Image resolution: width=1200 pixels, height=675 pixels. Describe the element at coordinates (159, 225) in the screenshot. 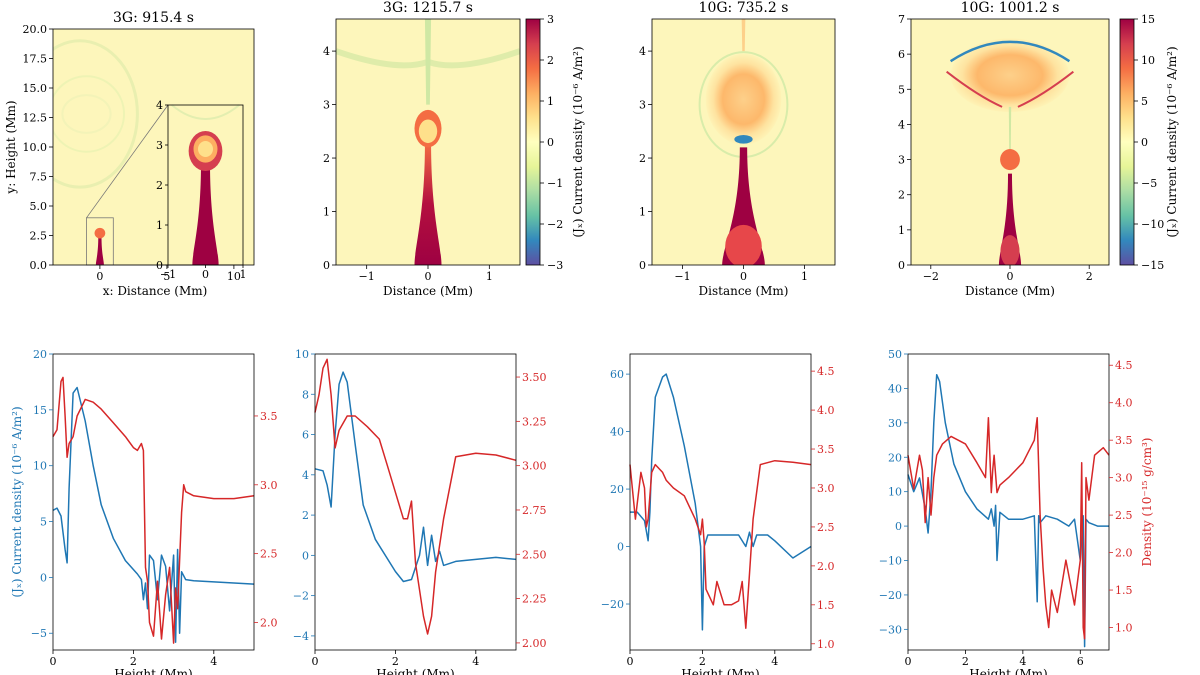

I see `inset-y-tick-label: 1` at that location.